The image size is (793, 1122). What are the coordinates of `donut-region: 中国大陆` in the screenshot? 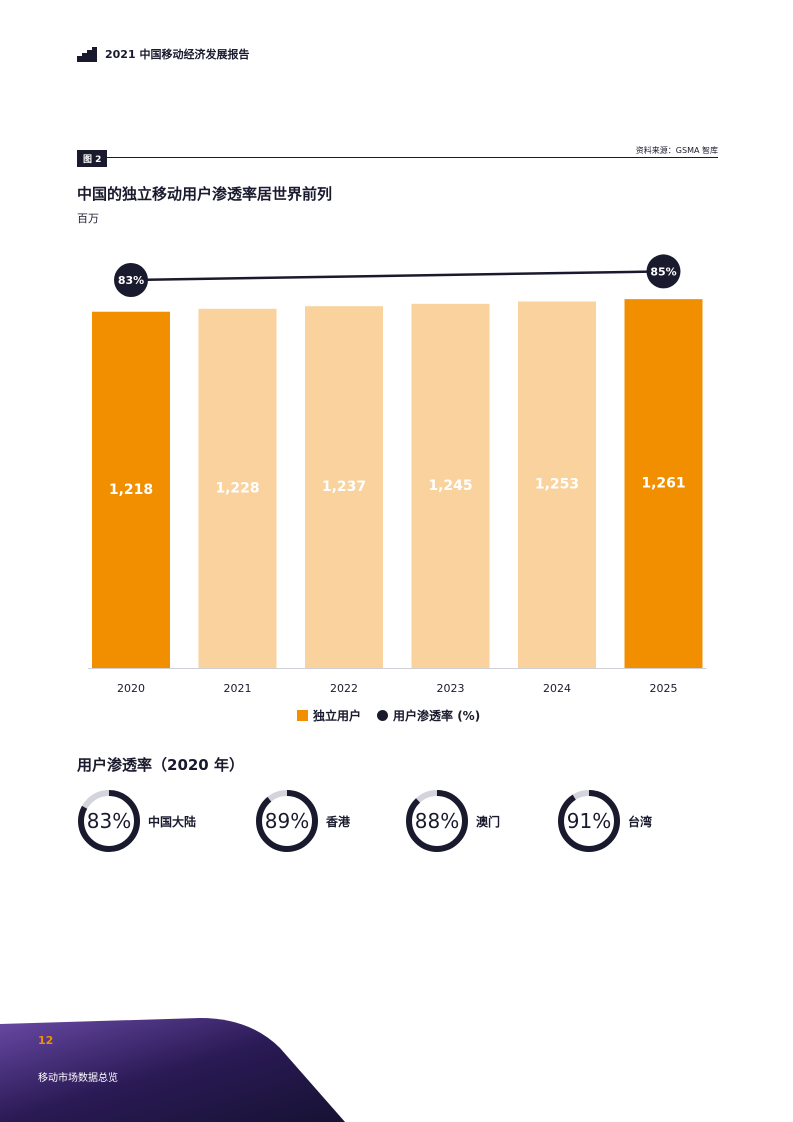 It's located at (172, 821).